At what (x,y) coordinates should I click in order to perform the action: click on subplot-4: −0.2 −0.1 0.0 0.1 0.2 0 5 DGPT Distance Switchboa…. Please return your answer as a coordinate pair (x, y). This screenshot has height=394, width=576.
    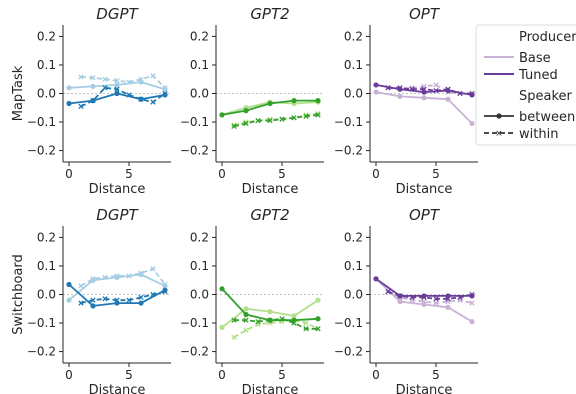
    Looking at the image, I should click on (91, 300).